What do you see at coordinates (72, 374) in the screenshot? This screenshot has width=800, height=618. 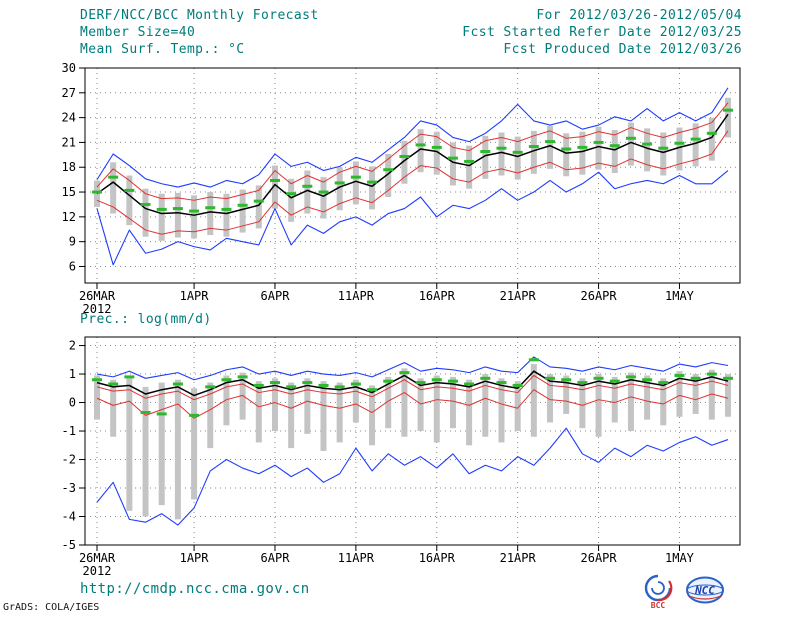 I see `svg-text: 1` at bounding box center [72, 374].